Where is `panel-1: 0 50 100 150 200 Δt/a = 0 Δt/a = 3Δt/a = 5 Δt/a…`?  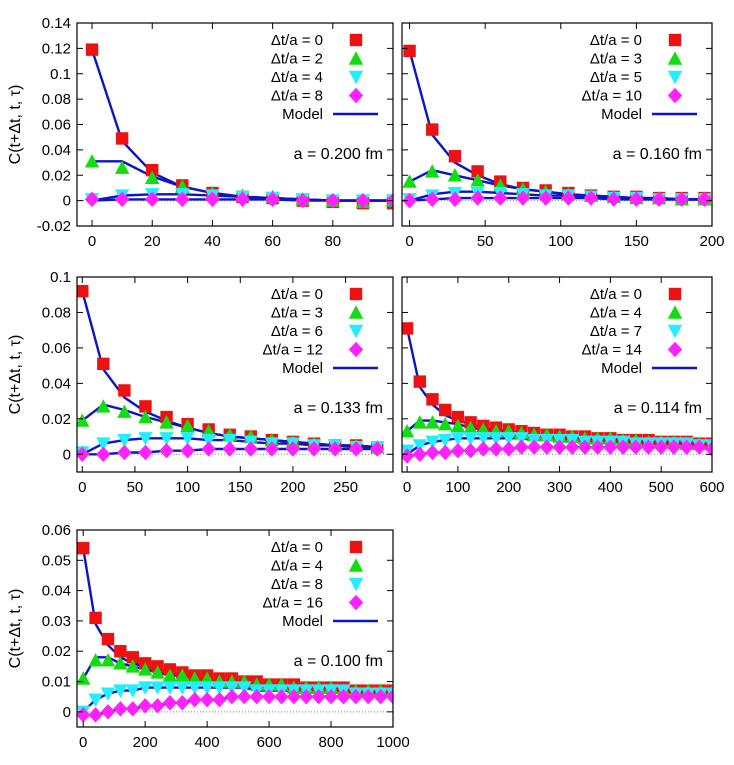
panel-1: 0 50 100 150 200 Δt/a = 0 Δt/a = 3Δt/a = 5 Δt/a… is located at coordinates (563, 136).